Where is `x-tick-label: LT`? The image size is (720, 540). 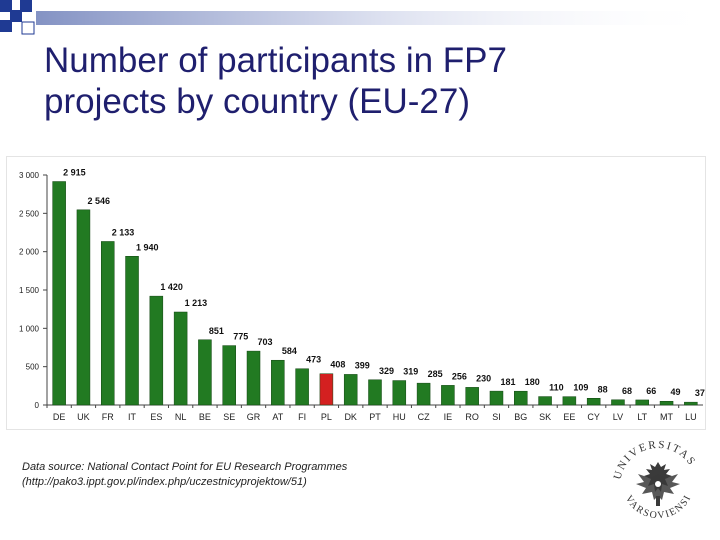
x-tick-label: LT is located at coordinates (642, 417).